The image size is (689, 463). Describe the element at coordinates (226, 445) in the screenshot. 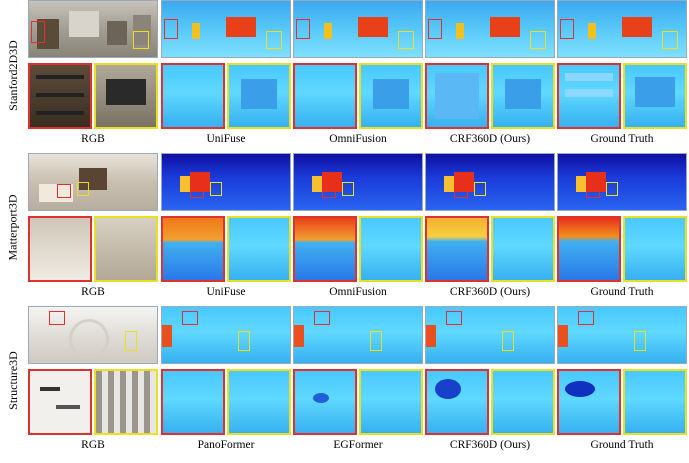

I see `caption: PanoFormer` at that location.